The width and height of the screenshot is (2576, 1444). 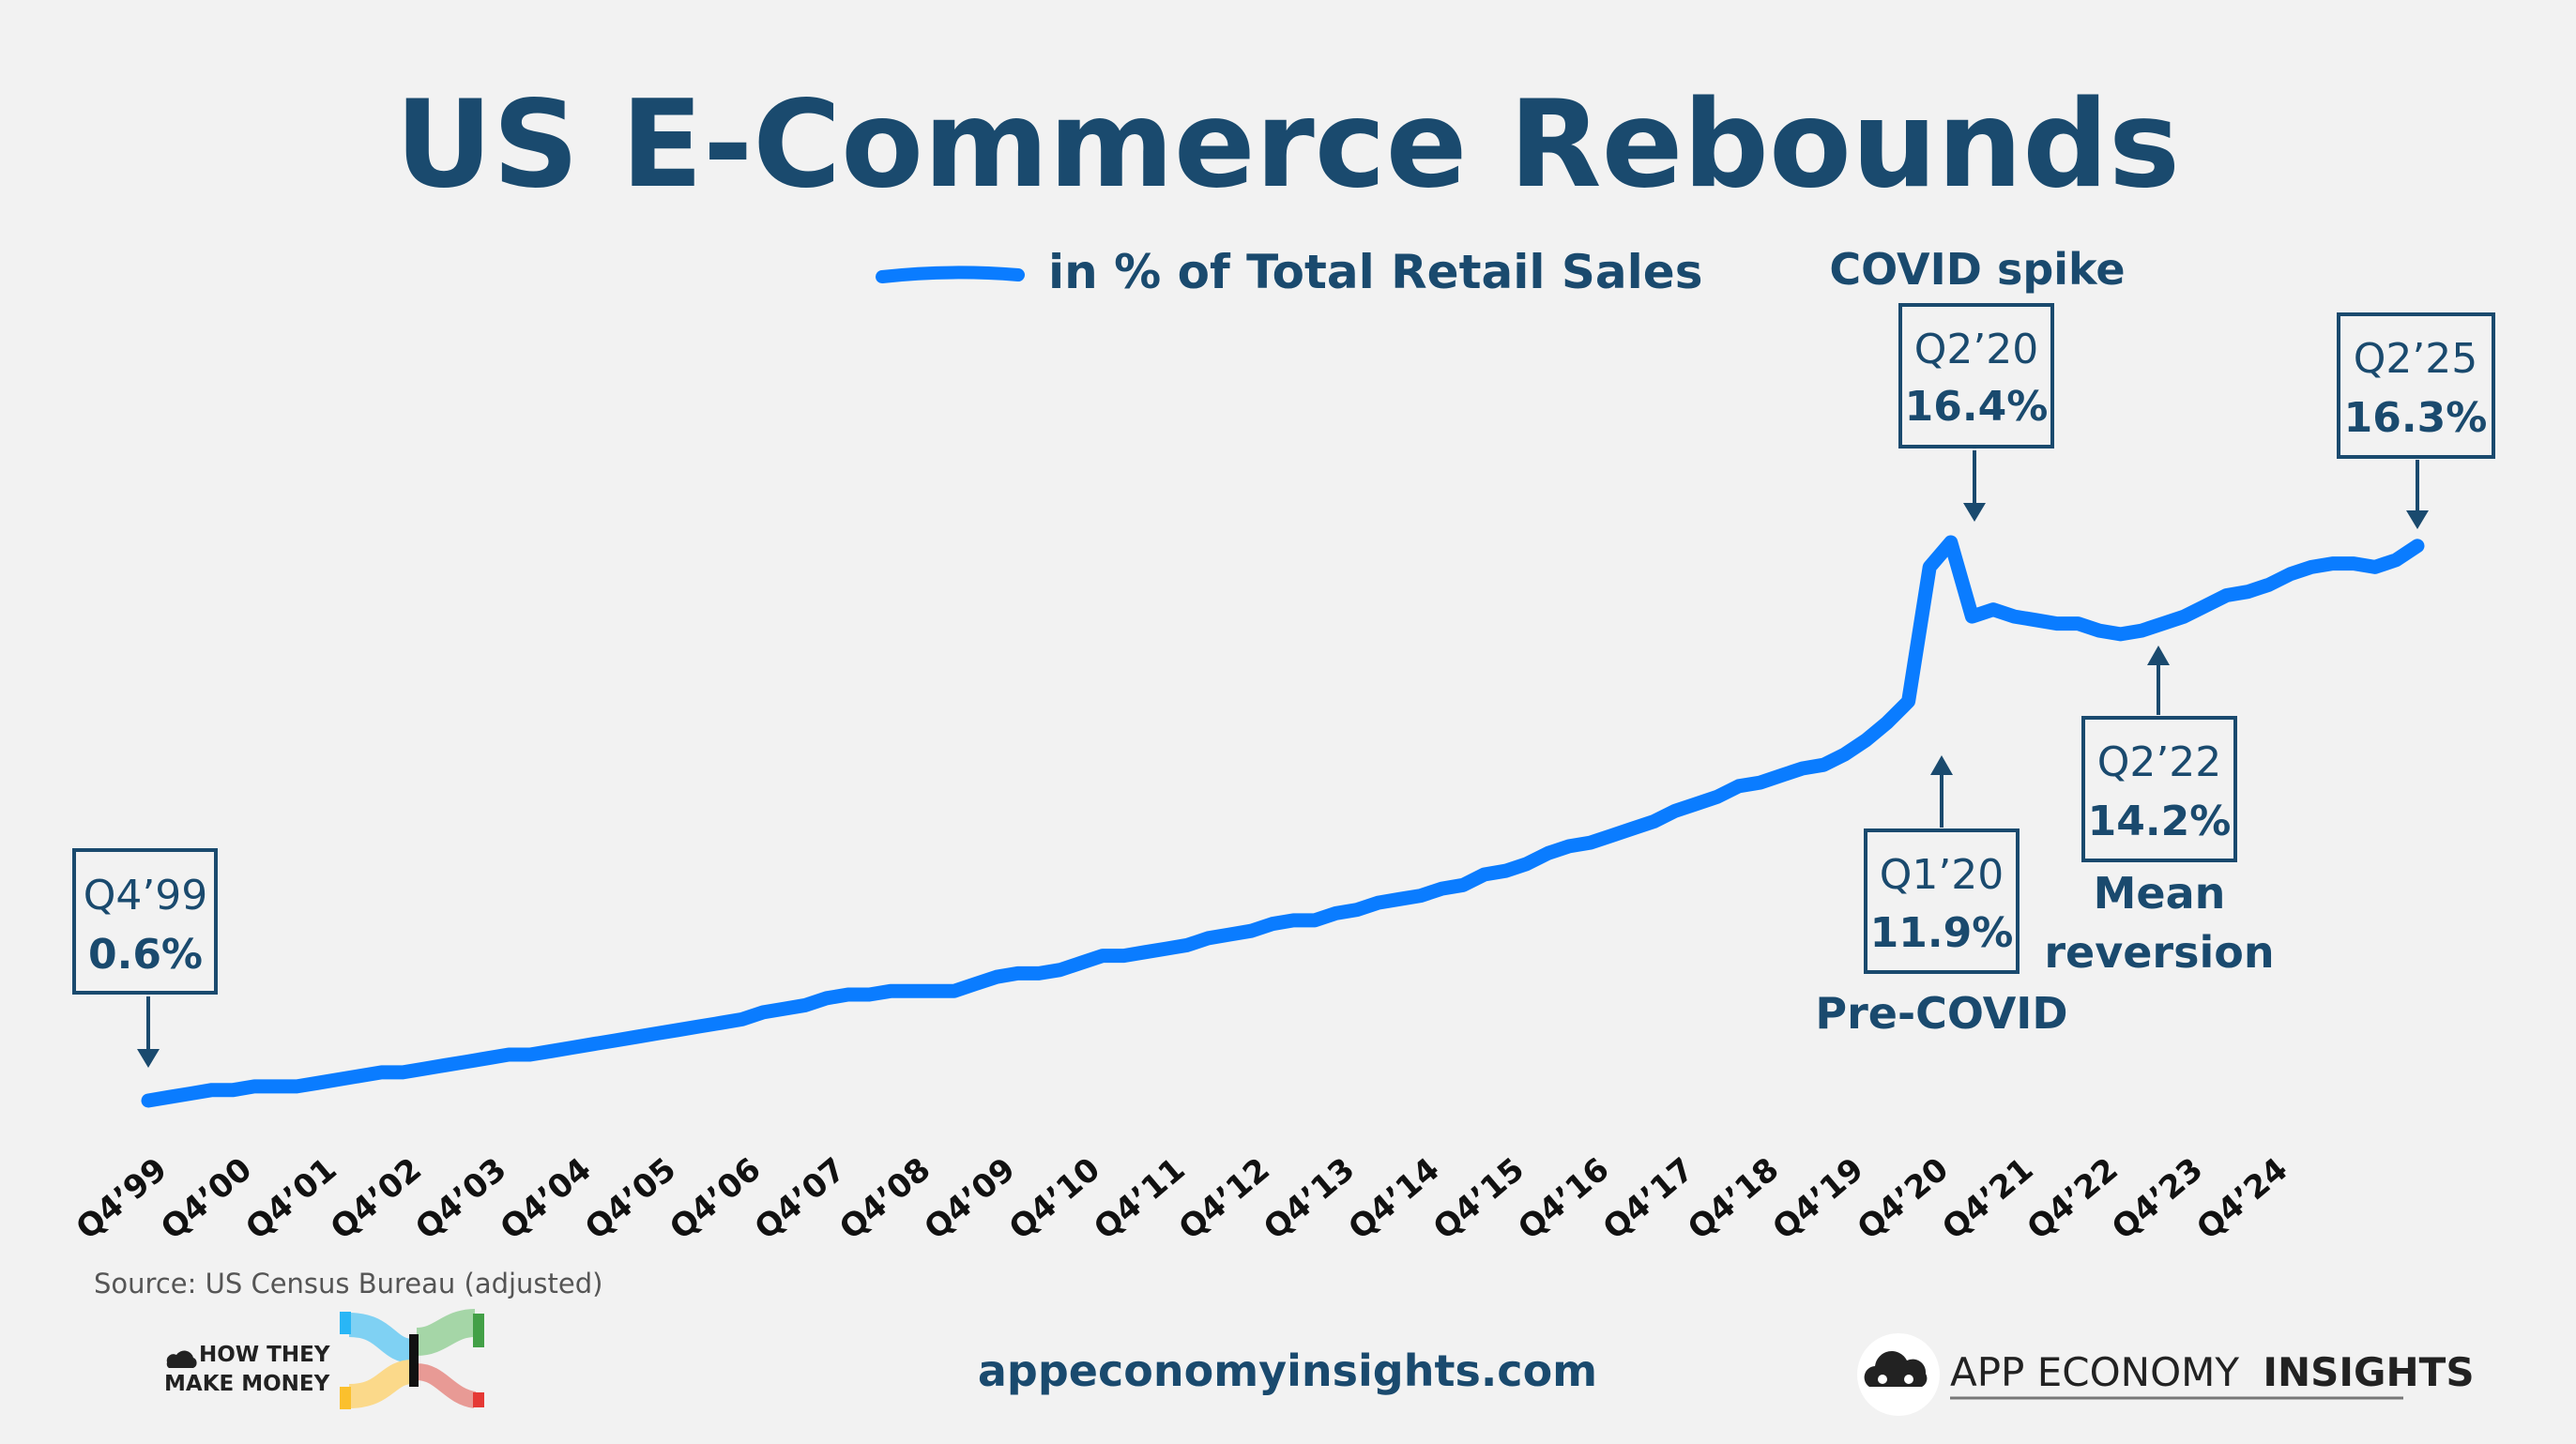 I want to click on x-tick-label: Q4’10, so click(x=1054, y=1198).